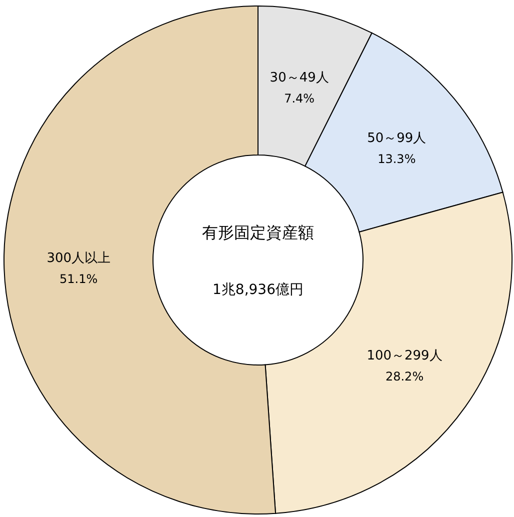  What do you see at coordinates (258, 232) in the screenshot?
I see `annotation: 有形固定資産額` at bounding box center [258, 232].